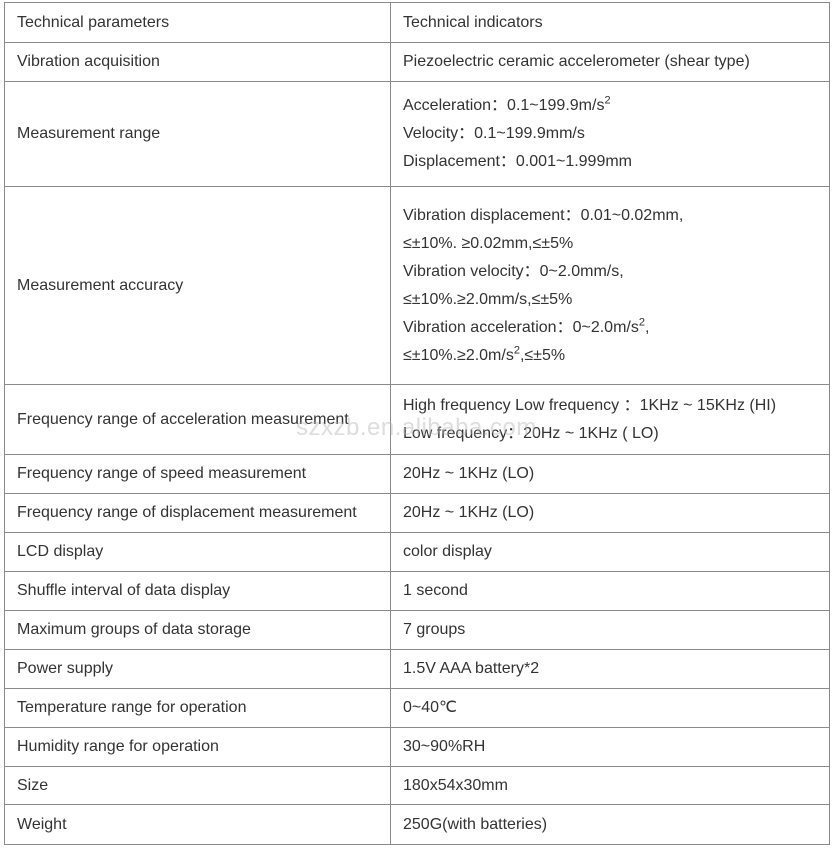 This screenshot has width=834, height=849. I want to click on table-row: Power supply 1.5V AAA battery*2, so click(417, 669).